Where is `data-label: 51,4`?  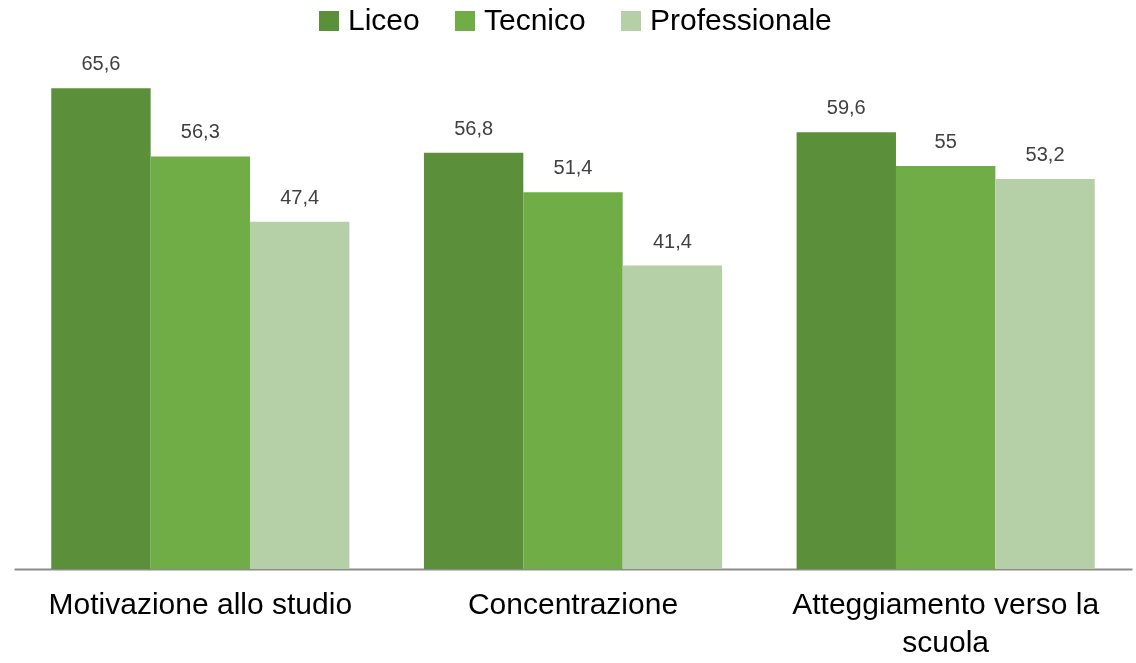
data-label: 51,4 is located at coordinates (573, 167).